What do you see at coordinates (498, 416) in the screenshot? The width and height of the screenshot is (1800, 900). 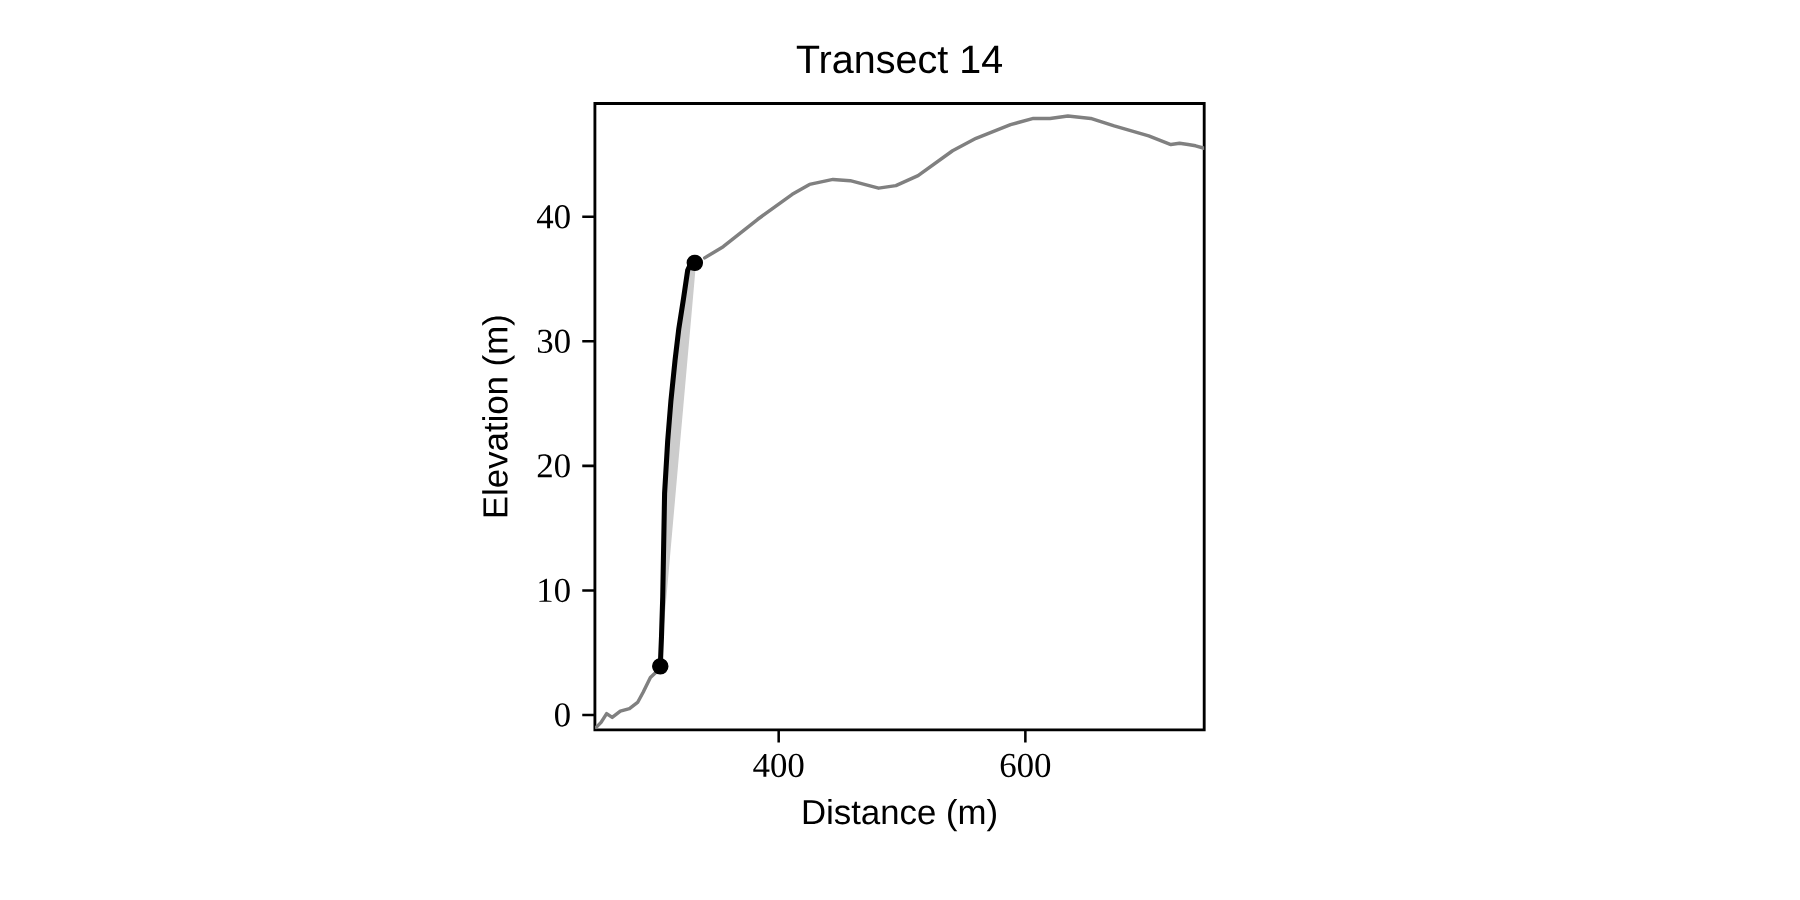 I see `y-axis-title: Elevation (m)` at bounding box center [498, 416].